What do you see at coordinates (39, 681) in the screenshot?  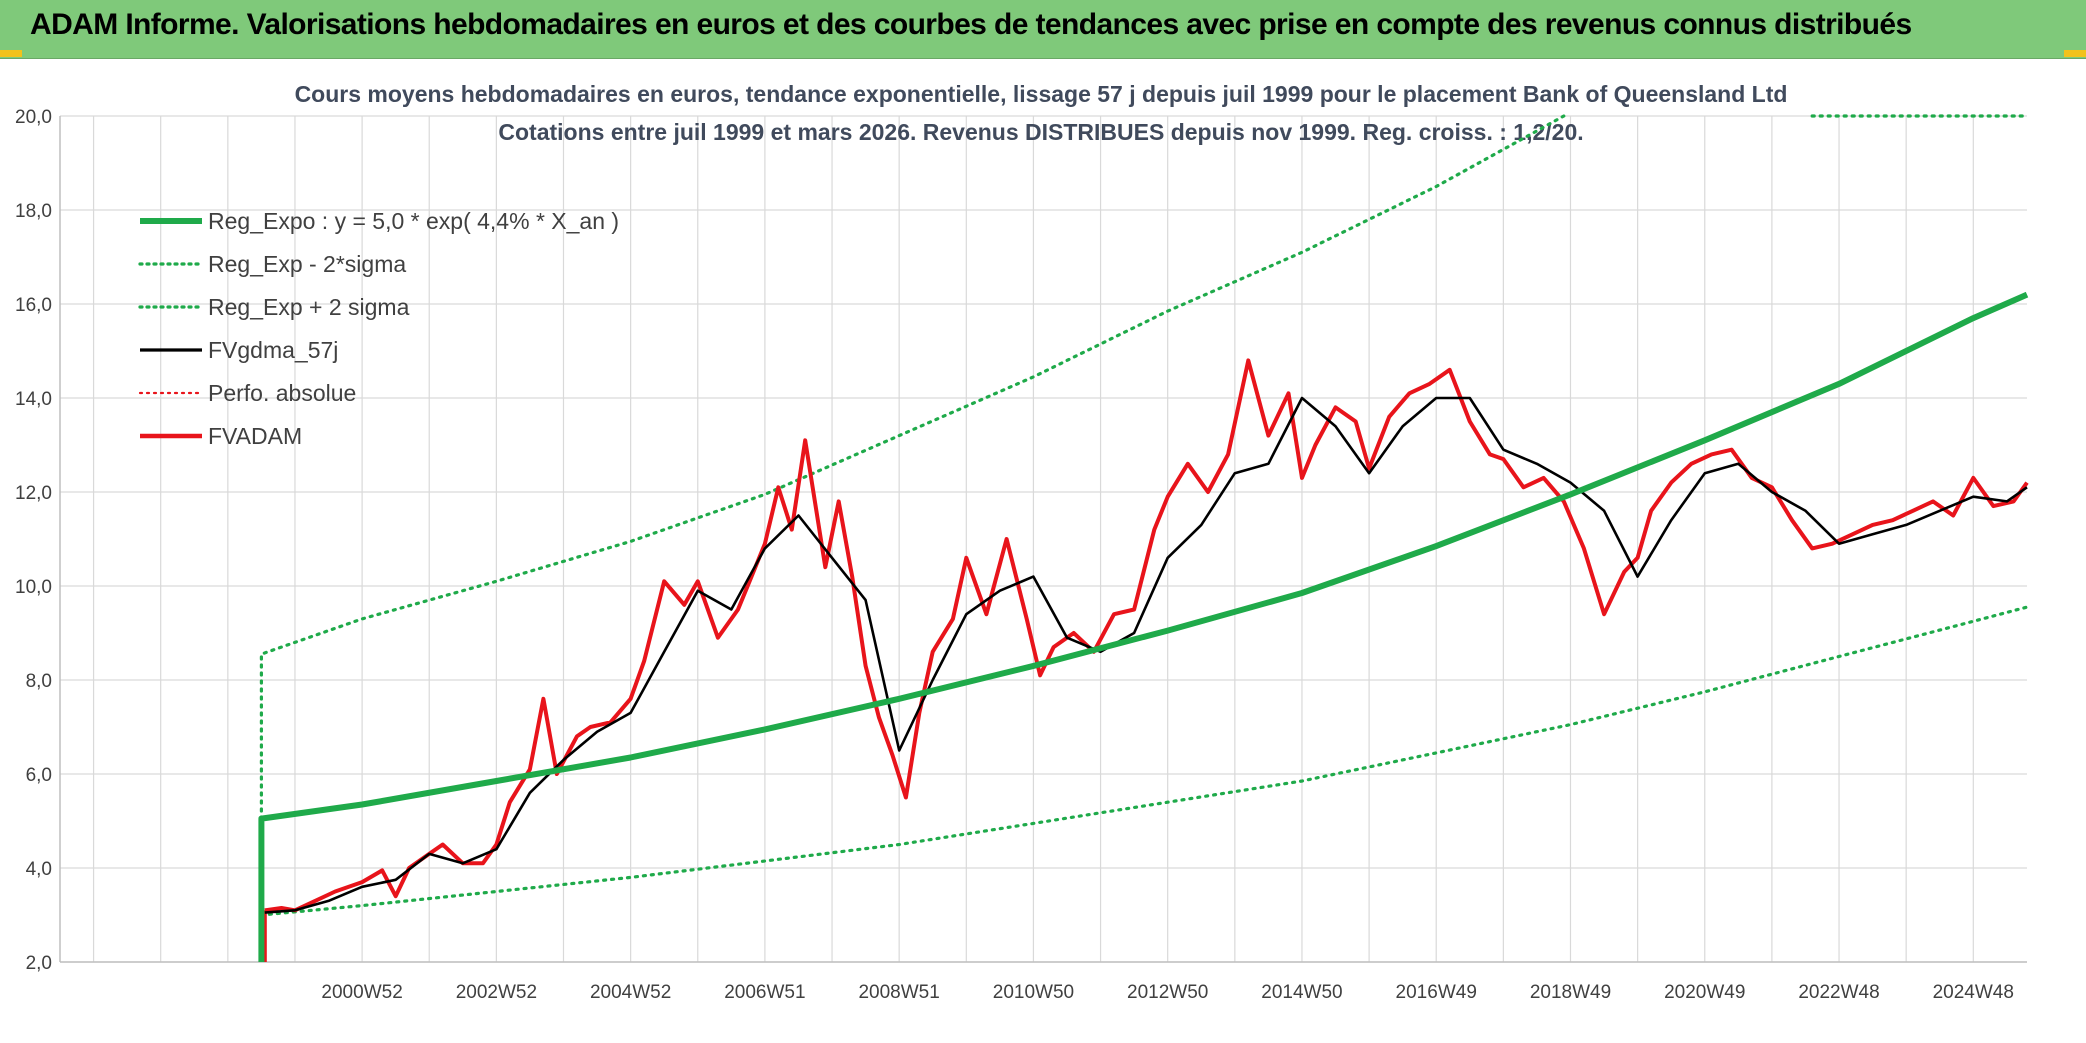 I see `y-tick-label: 8,0` at bounding box center [39, 681].